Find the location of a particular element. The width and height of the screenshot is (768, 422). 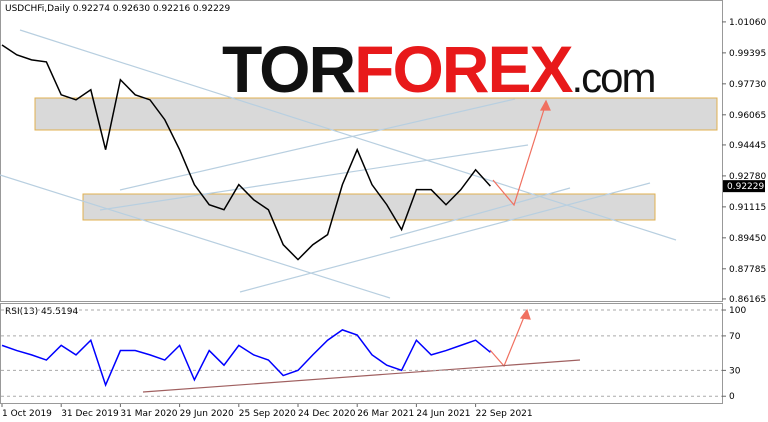

logo: TORFOREX.com is located at coordinates (438, 69).